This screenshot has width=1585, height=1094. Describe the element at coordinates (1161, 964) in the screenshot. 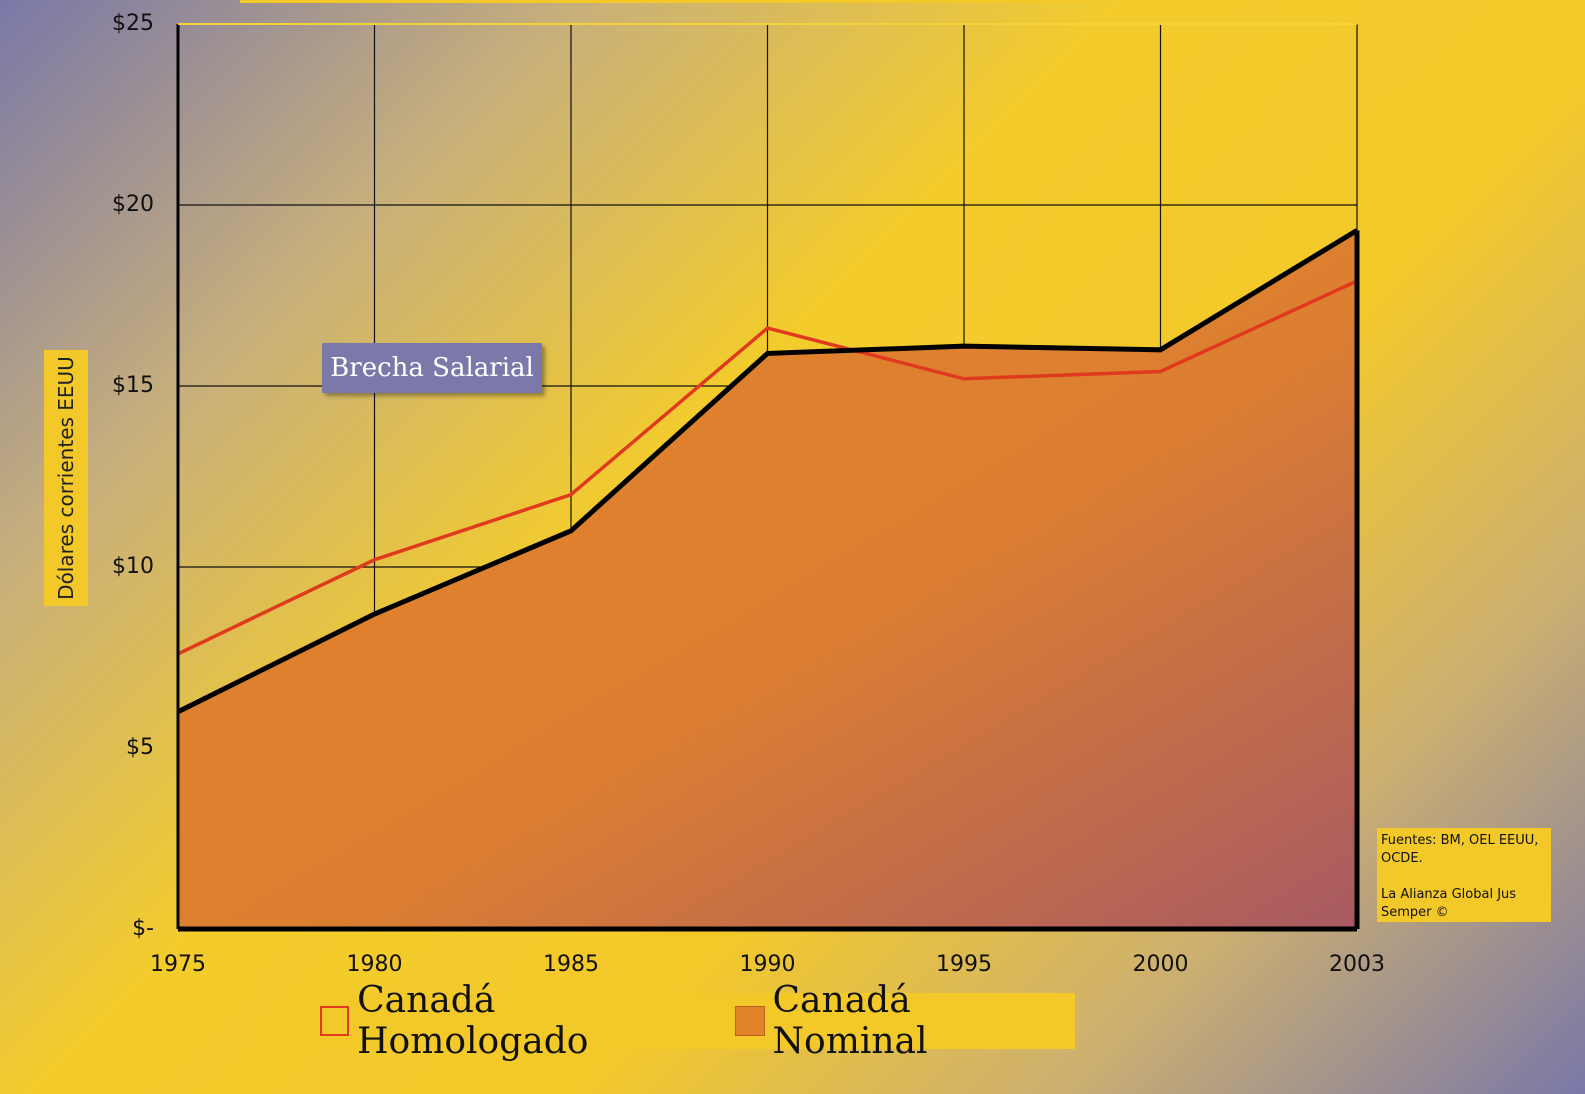

I see `x-tick-label: 2000` at that location.